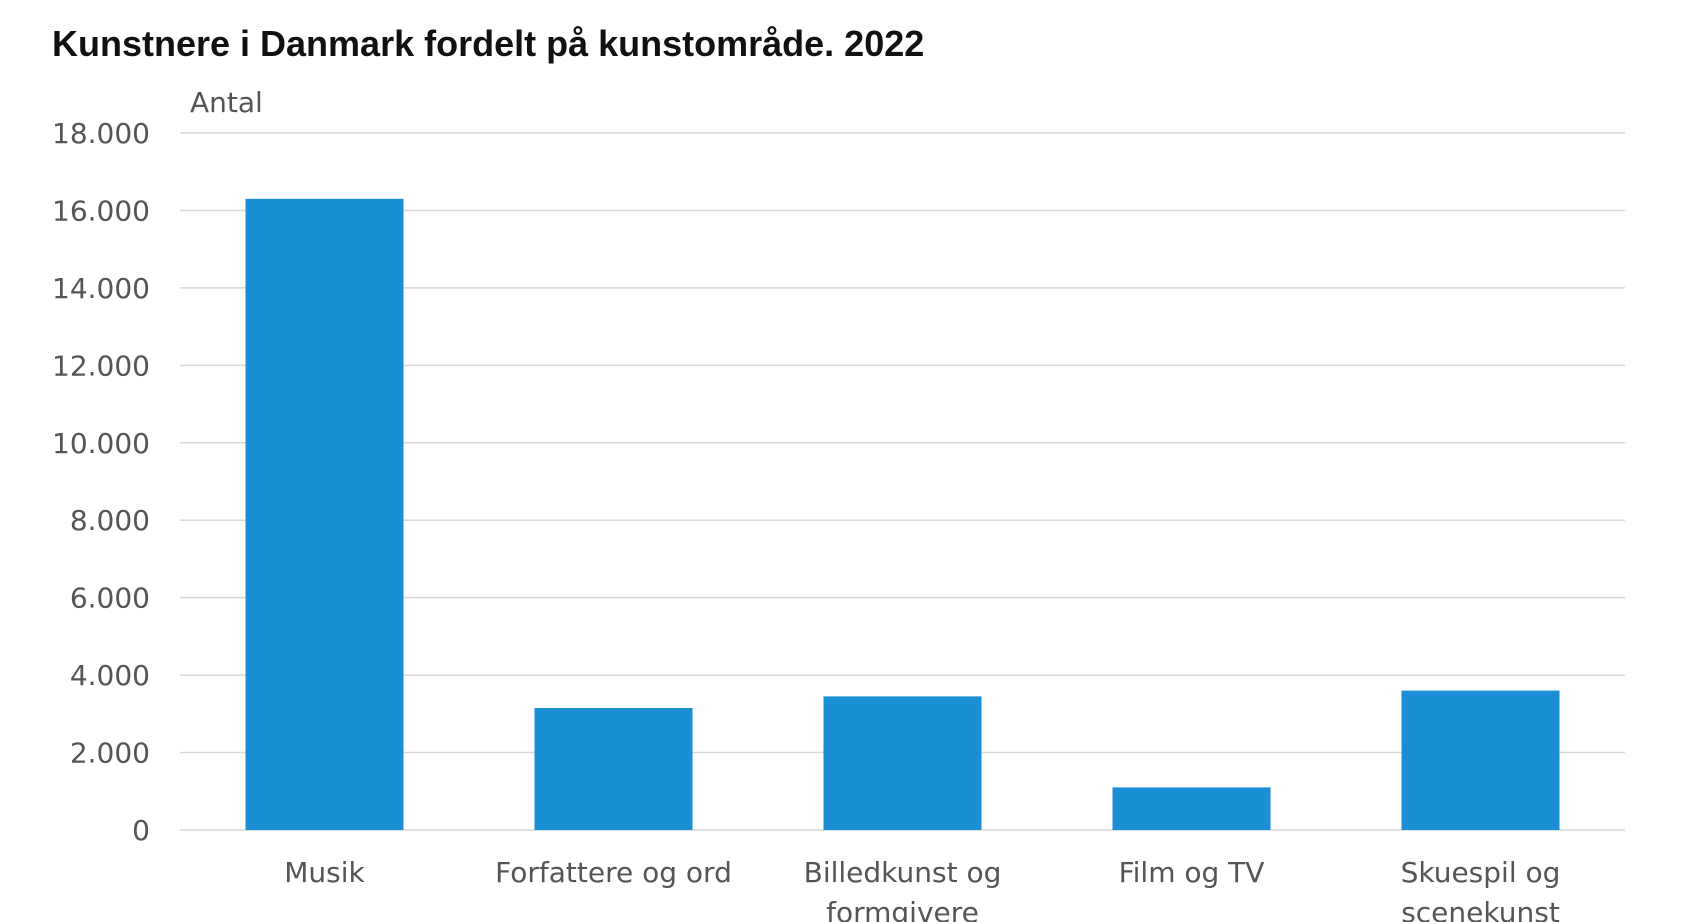  I want to click on x-category-label-line: Film og TV, so click(1192, 872).